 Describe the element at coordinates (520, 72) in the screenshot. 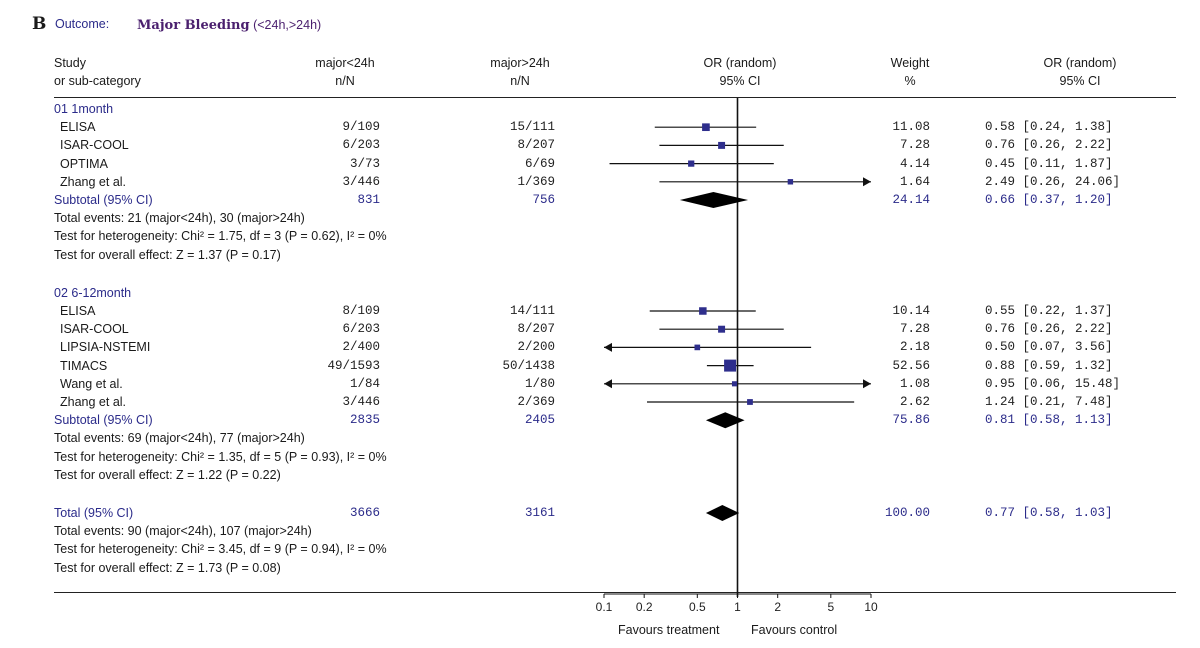

I see `header-control: major>24h n/N` at that location.